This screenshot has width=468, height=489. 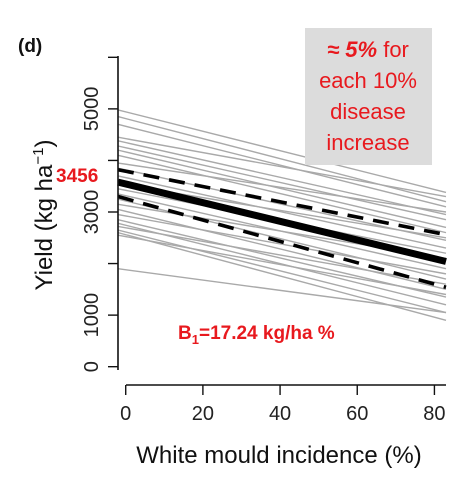 What do you see at coordinates (203, 414) in the screenshot?
I see `x-tick-label: 20` at bounding box center [203, 414].